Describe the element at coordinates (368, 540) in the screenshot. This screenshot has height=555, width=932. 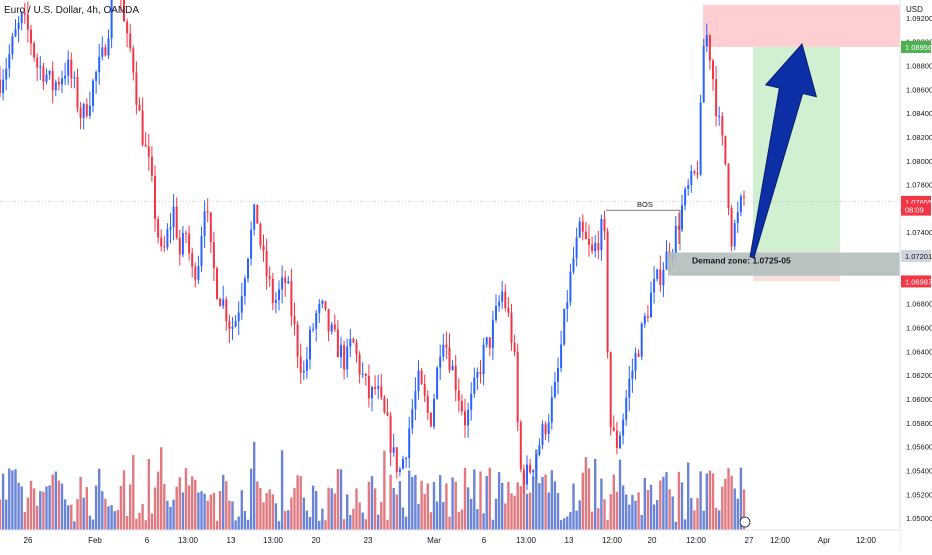
I see `time-tick-label: 23` at that location.